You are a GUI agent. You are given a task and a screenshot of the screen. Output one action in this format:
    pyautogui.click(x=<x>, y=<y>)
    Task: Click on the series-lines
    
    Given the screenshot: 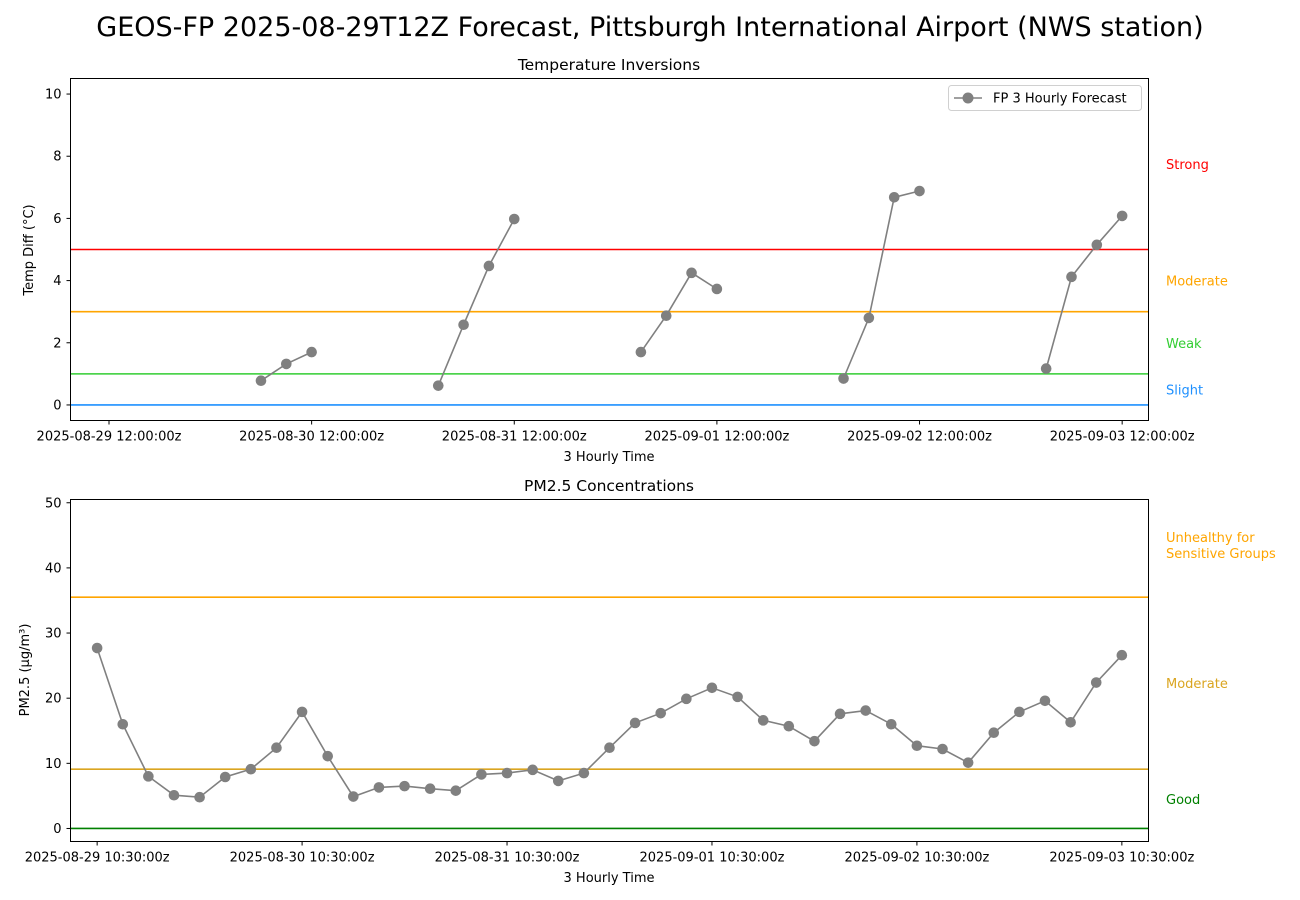 What is the action you would take?
    pyautogui.click(x=609, y=722)
    